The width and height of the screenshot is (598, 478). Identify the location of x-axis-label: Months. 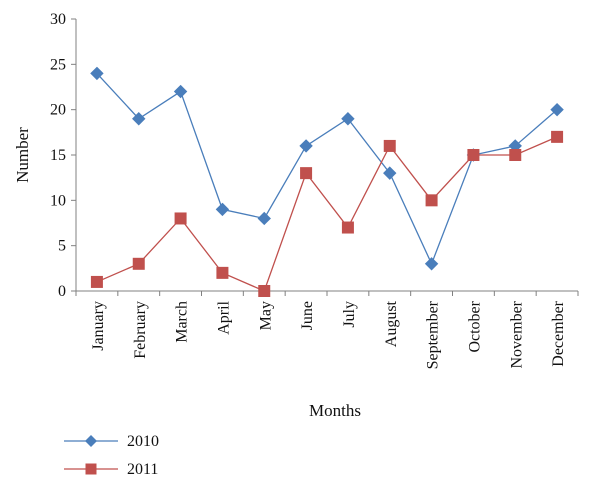
(335, 410).